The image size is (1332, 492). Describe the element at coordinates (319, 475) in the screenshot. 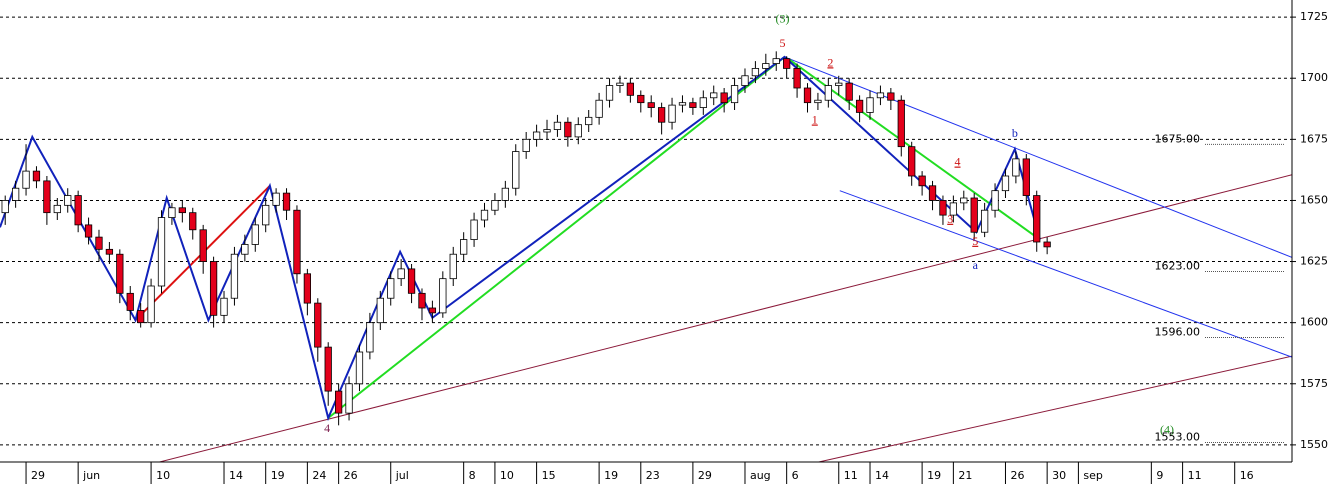

I see `x-tick-label: 24` at that location.